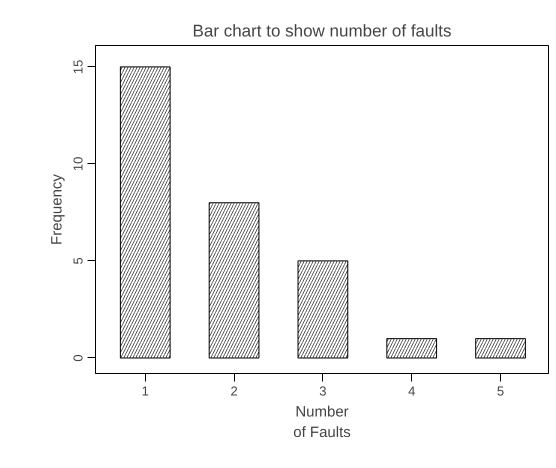  Describe the element at coordinates (322, 31) in the screenshot. I see `chart-title: Bar chart to show number of faults` at that location.